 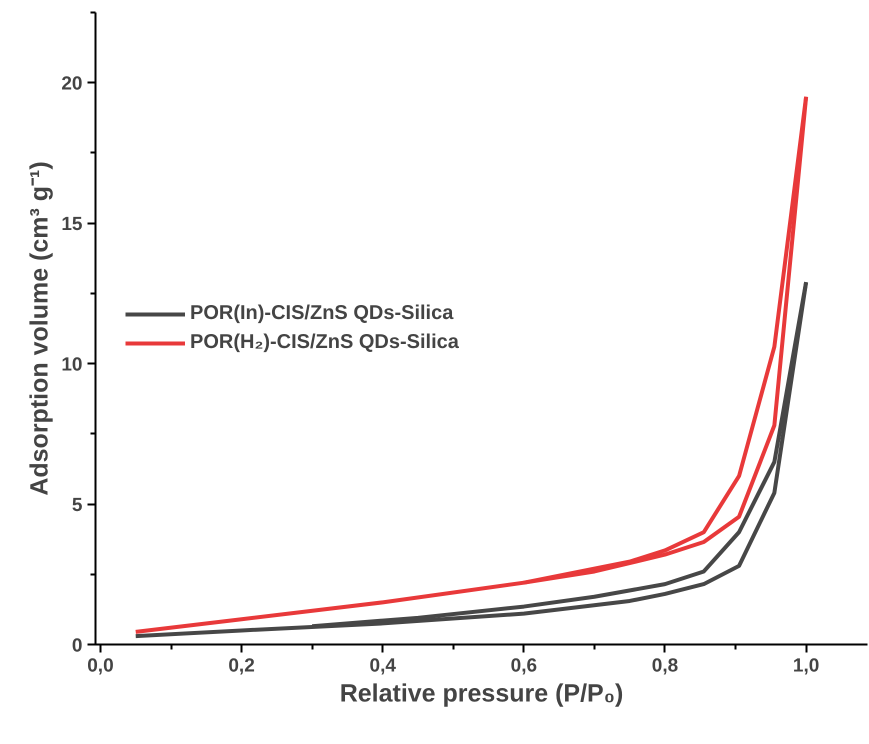 What do you see at coordinates (77, 646) in the screenshot?
I see `y-tick-label: 0` at bounding box center [77, 646].